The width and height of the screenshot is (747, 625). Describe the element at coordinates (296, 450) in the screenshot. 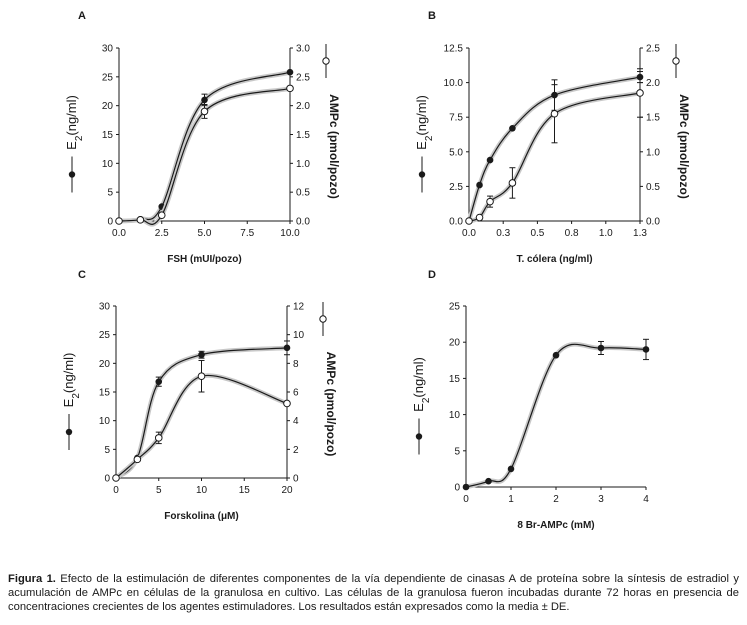

I see `y2-tick-label: 2` at that location.